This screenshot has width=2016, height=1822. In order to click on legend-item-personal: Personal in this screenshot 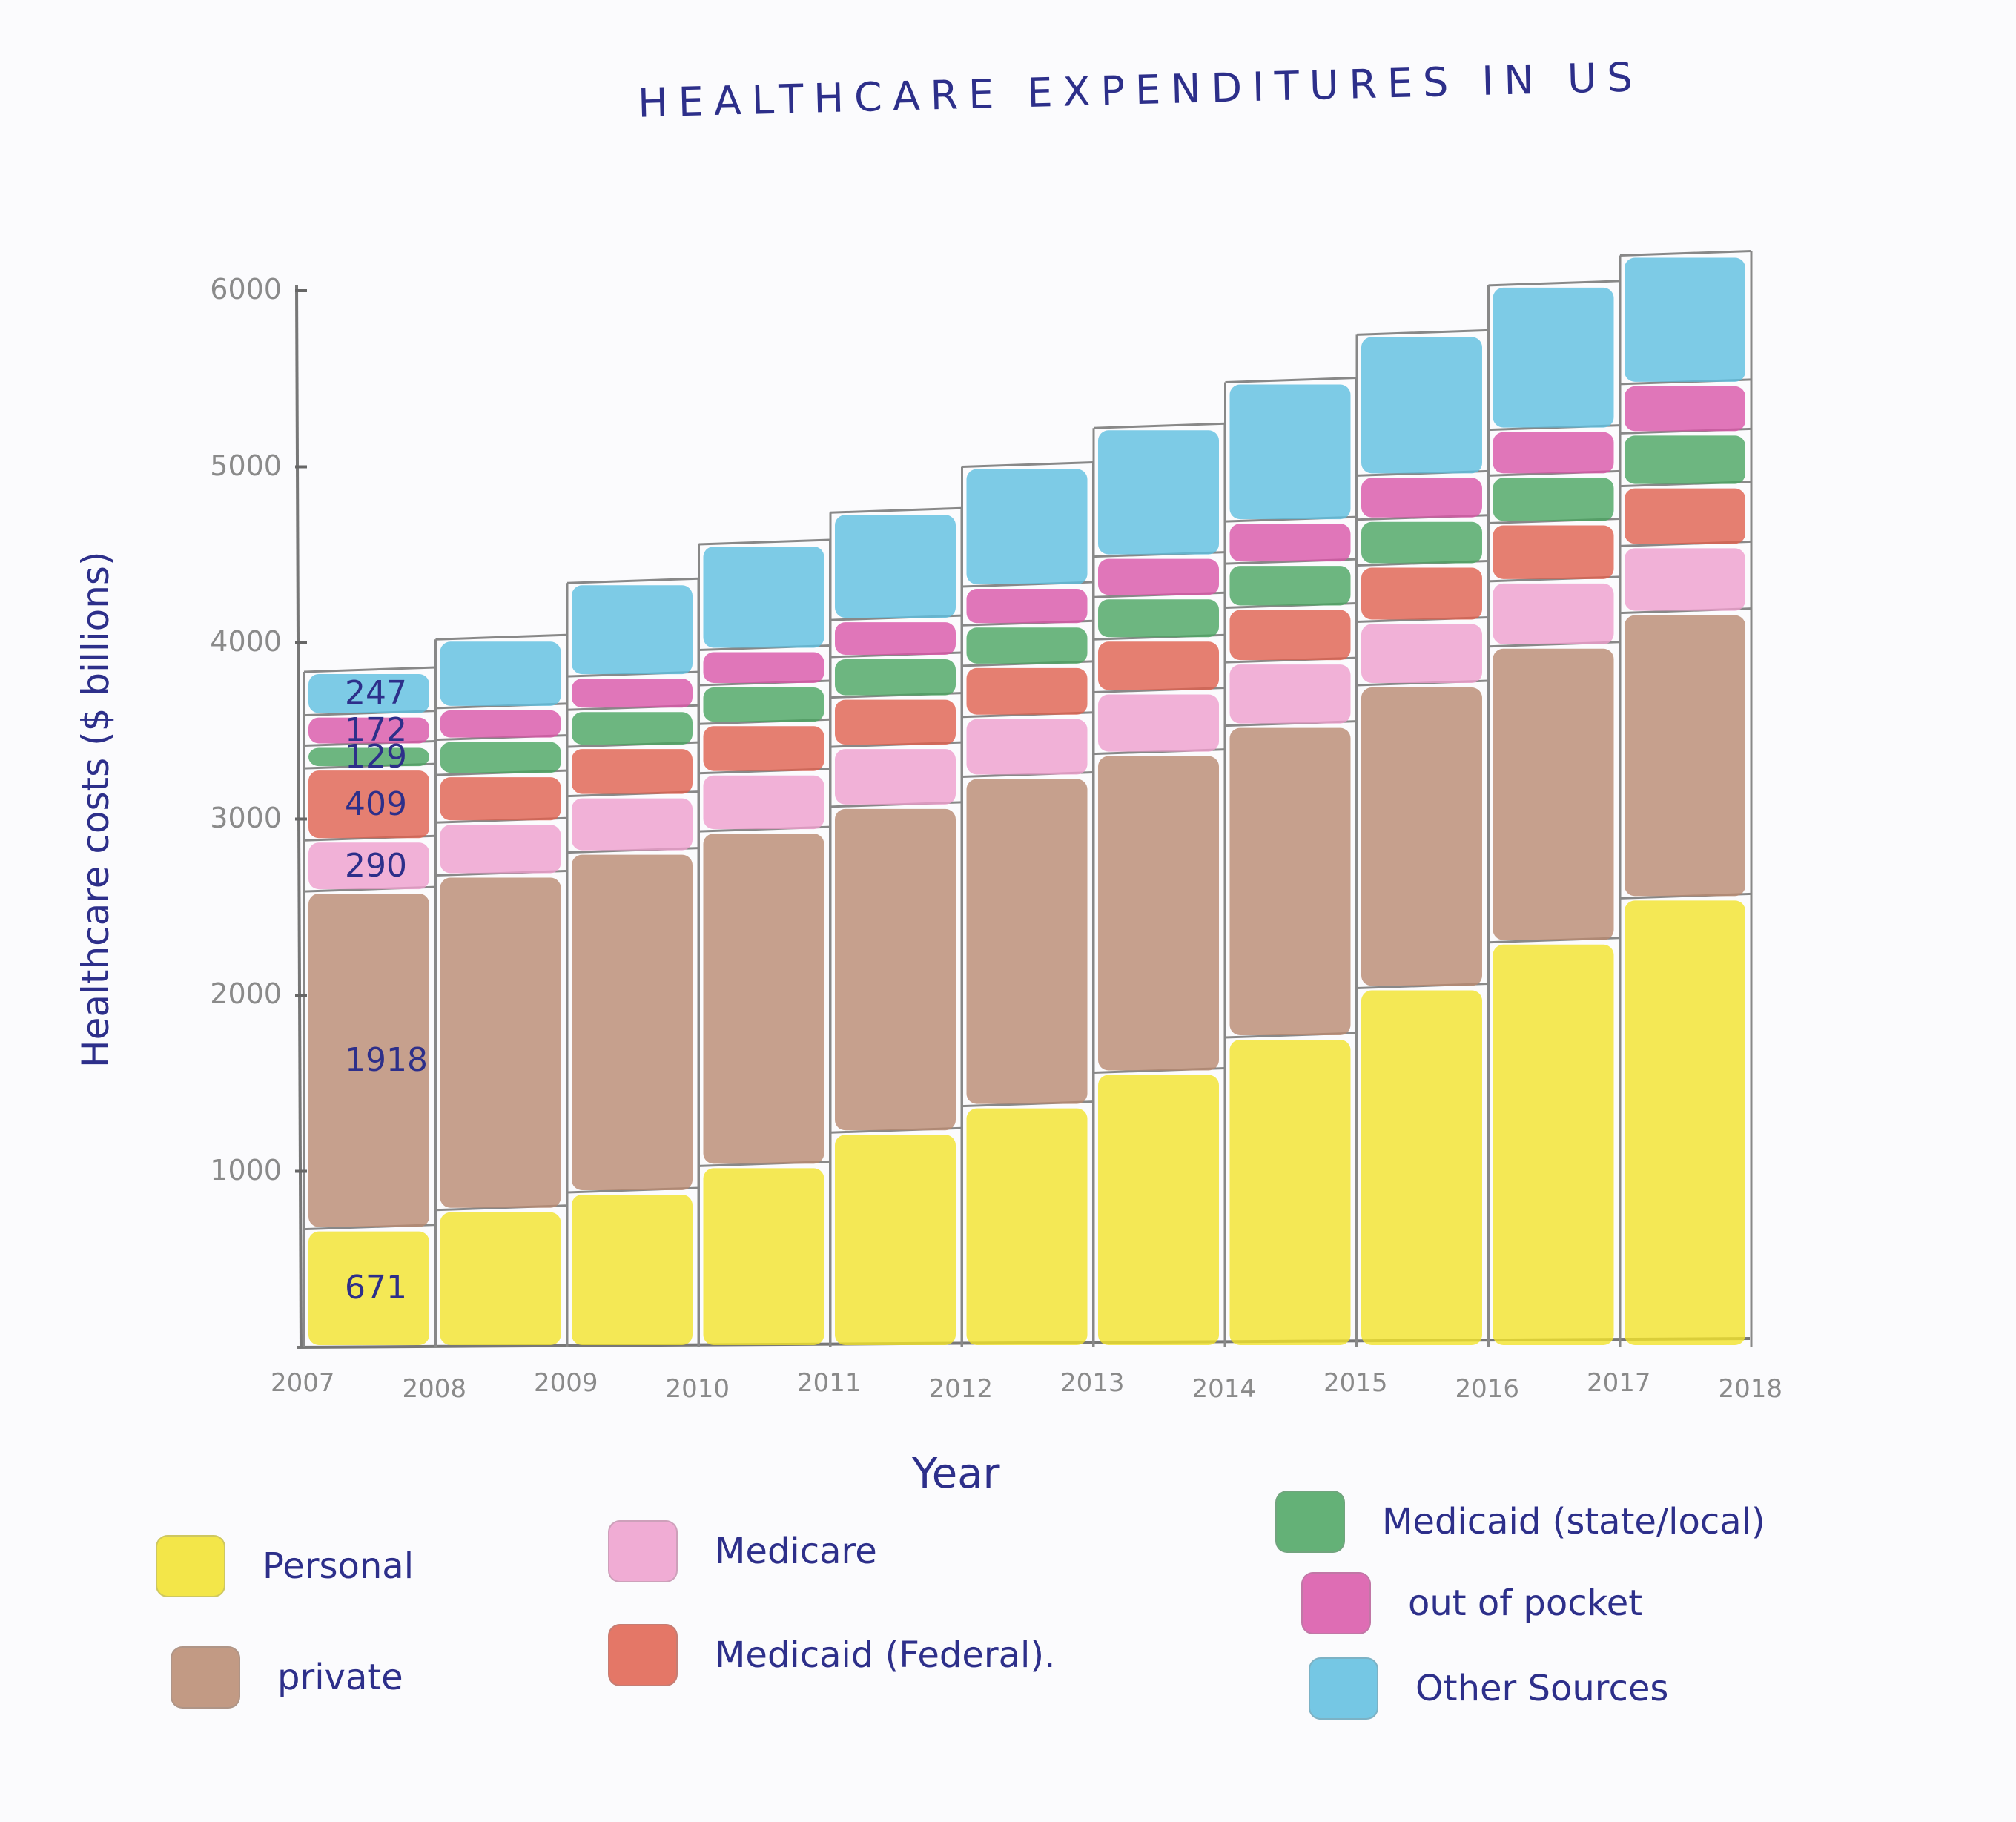, I will do `click(285, 1566)`.